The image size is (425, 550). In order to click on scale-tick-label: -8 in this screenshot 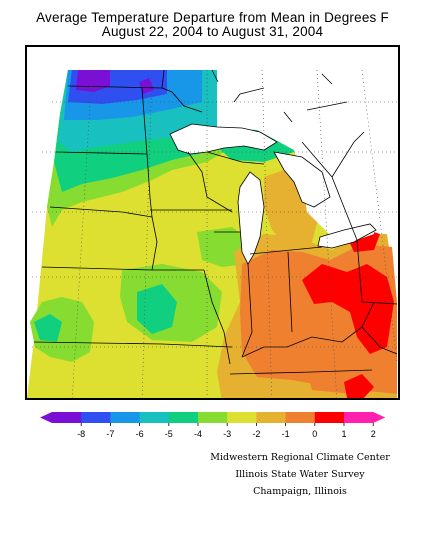, I will do `click(81, 434)`.